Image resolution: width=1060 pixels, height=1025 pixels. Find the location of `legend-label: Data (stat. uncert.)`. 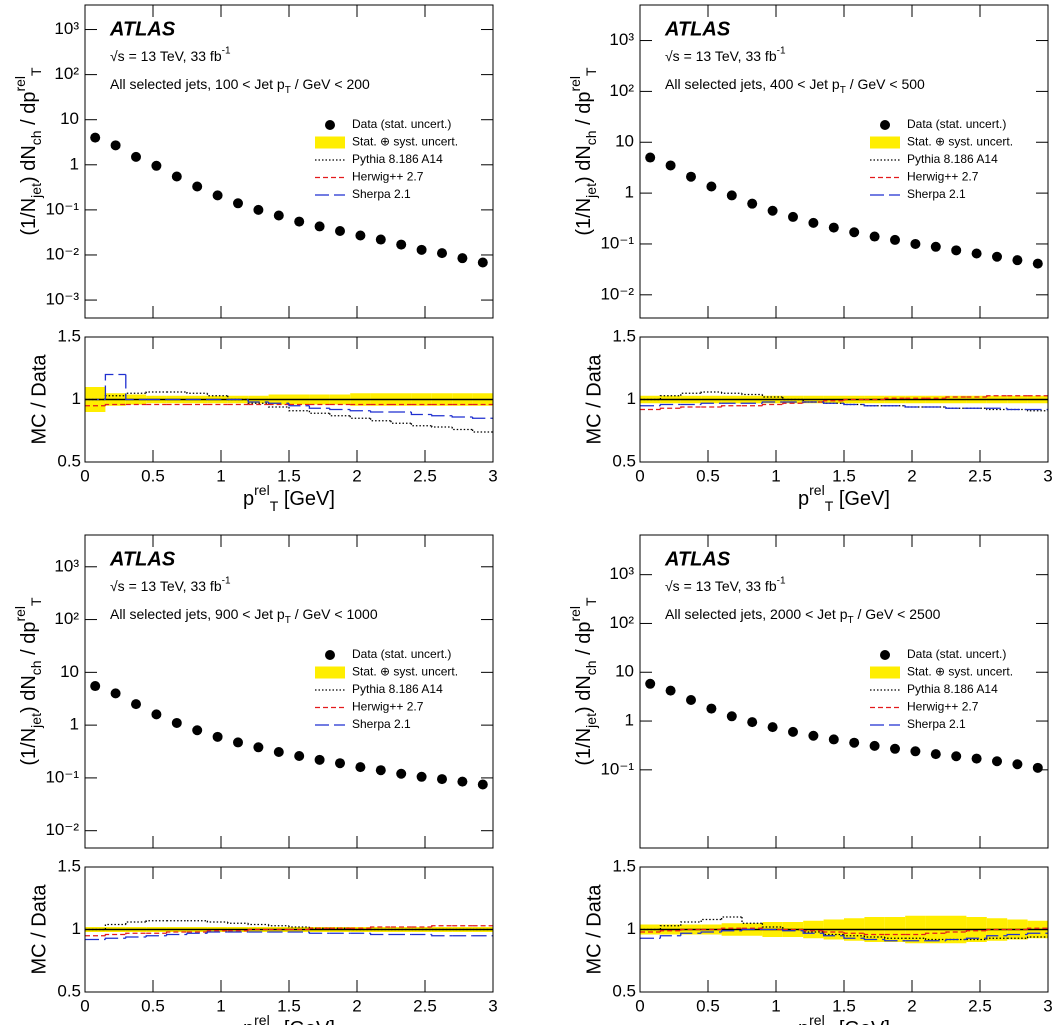

legend-label: Data (stat. uncert.) is located at coordinates (956, 654).